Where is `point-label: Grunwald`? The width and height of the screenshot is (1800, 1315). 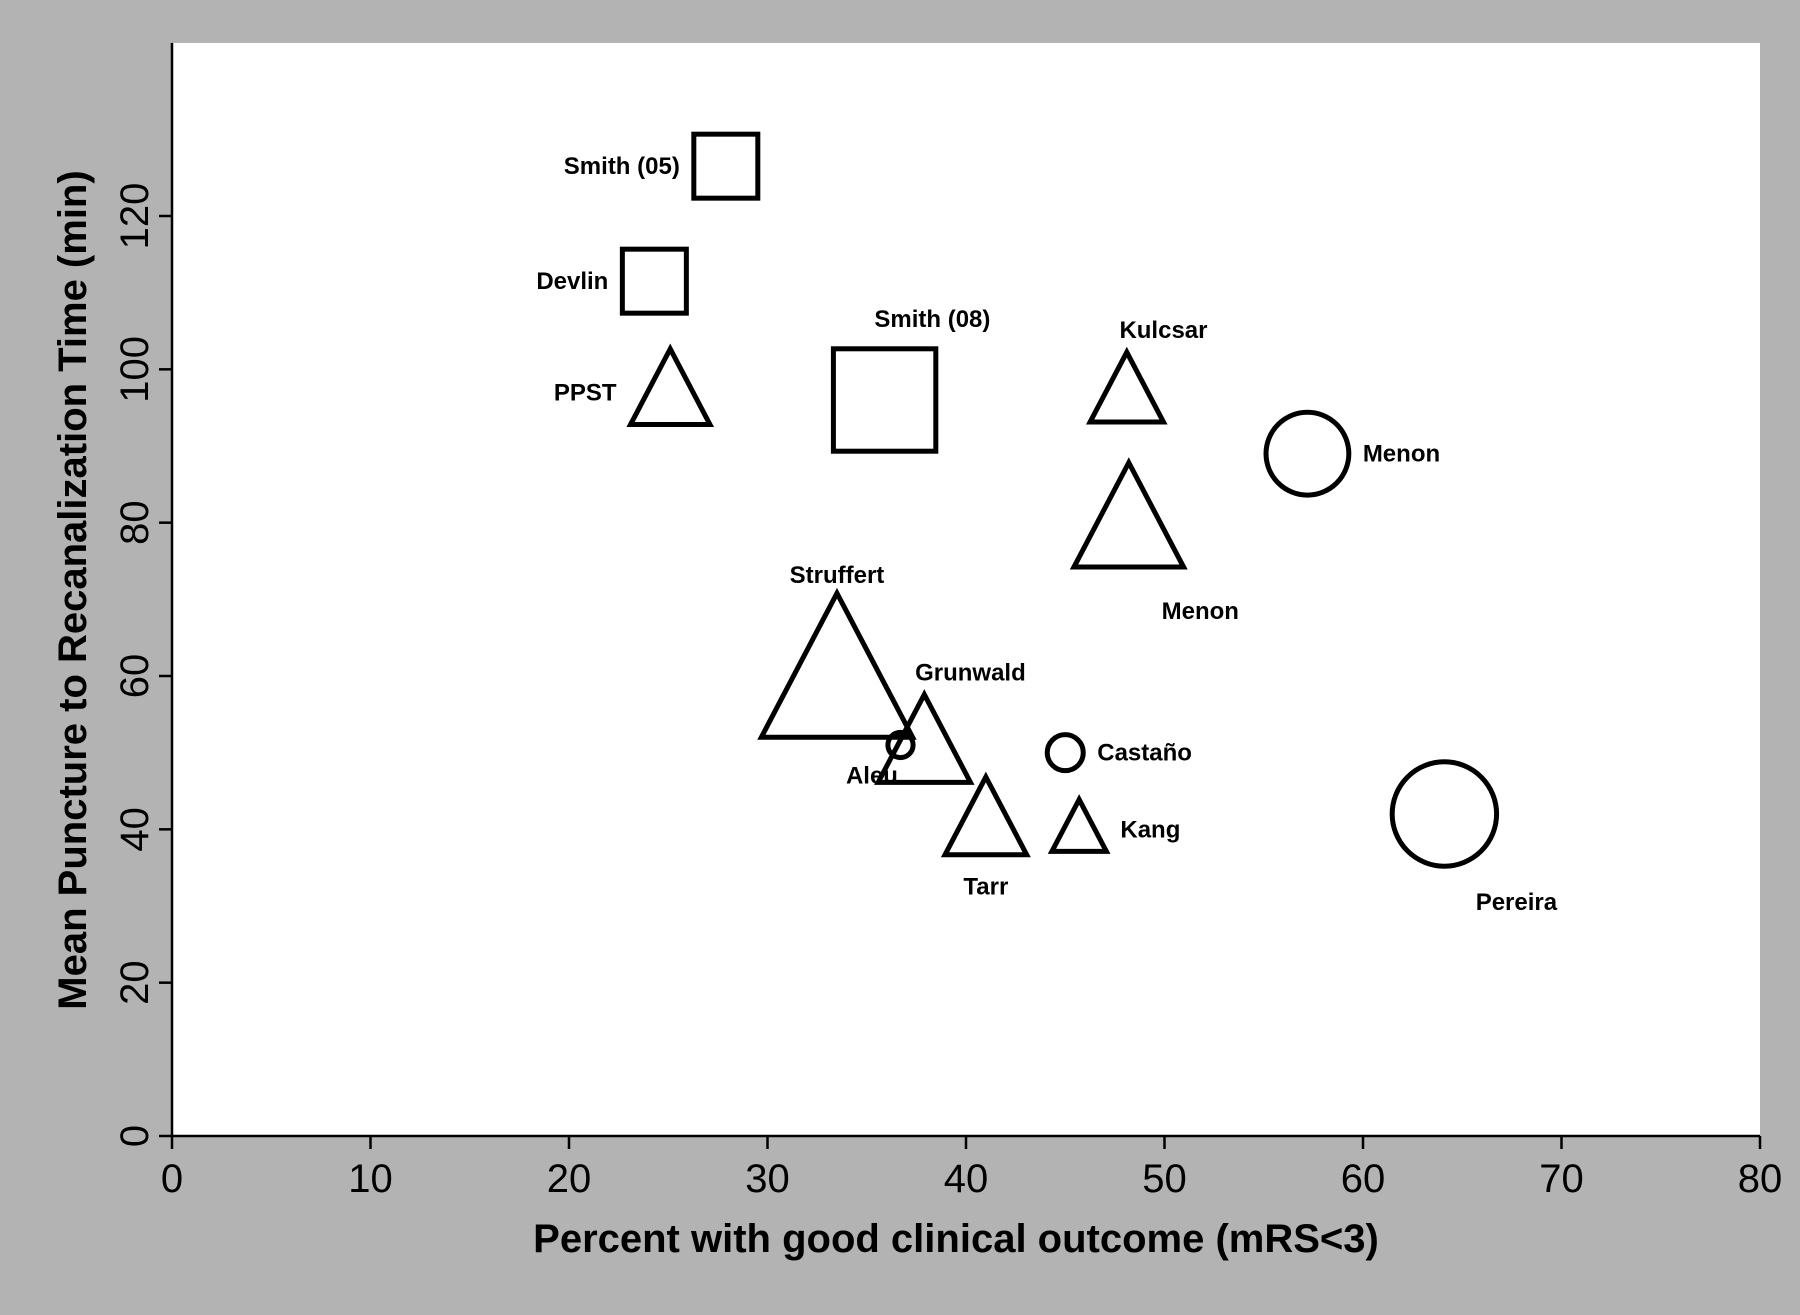 point-label: Grunwald is located at coordinates (970, 672).